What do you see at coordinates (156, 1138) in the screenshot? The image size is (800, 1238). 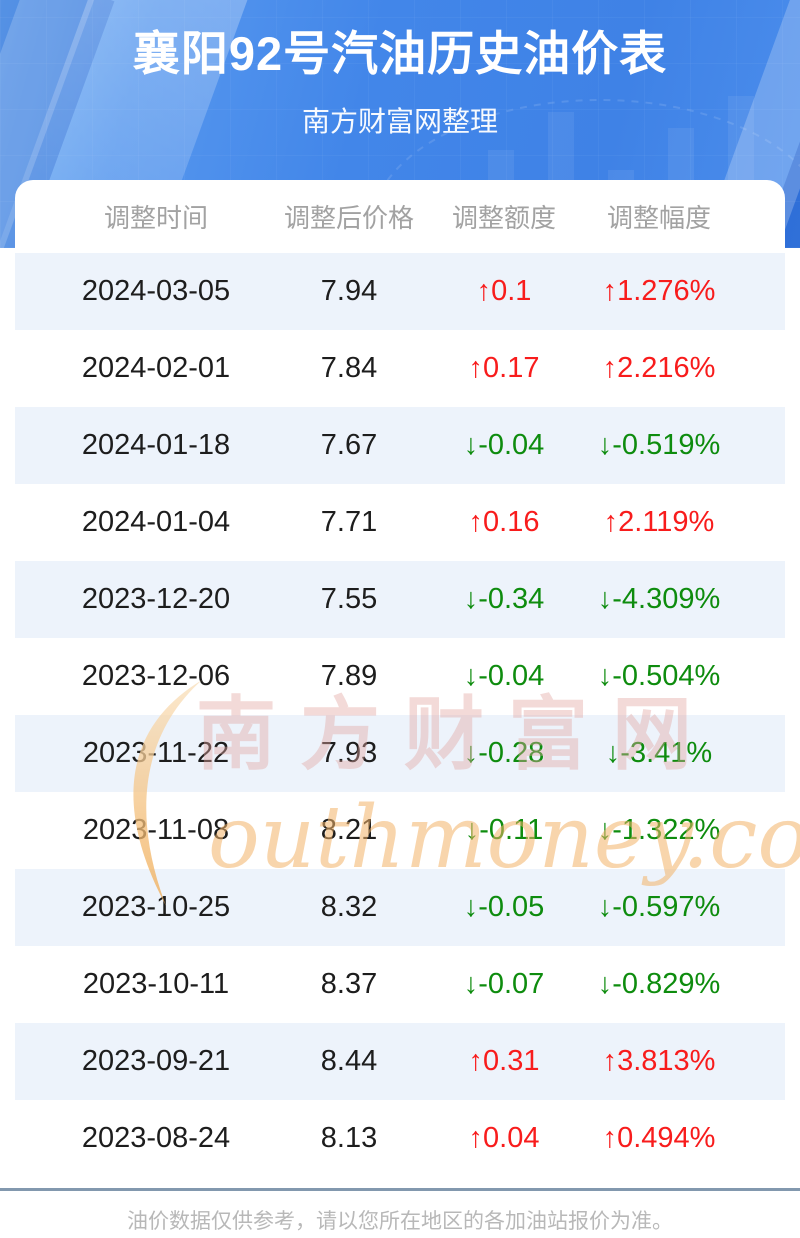 I see `date-cell: 2023-08-24` at bounding box center [156, 1138].